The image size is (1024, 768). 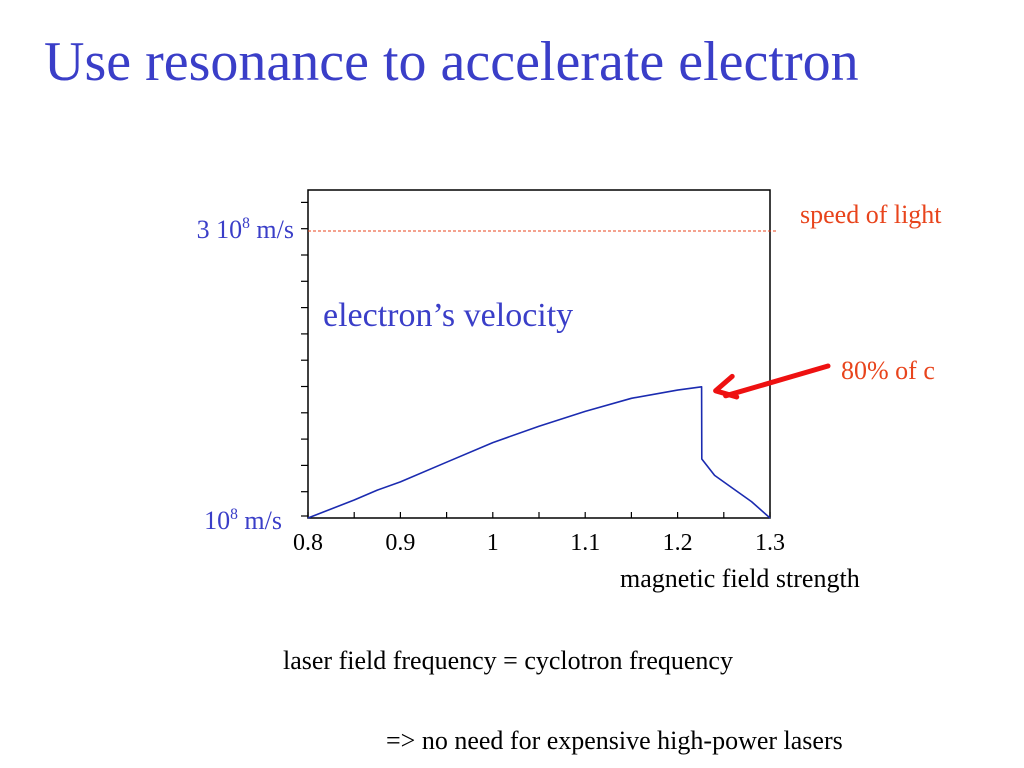 I want to click on x-tick-label: 1.3, so click(x=770, y=543).